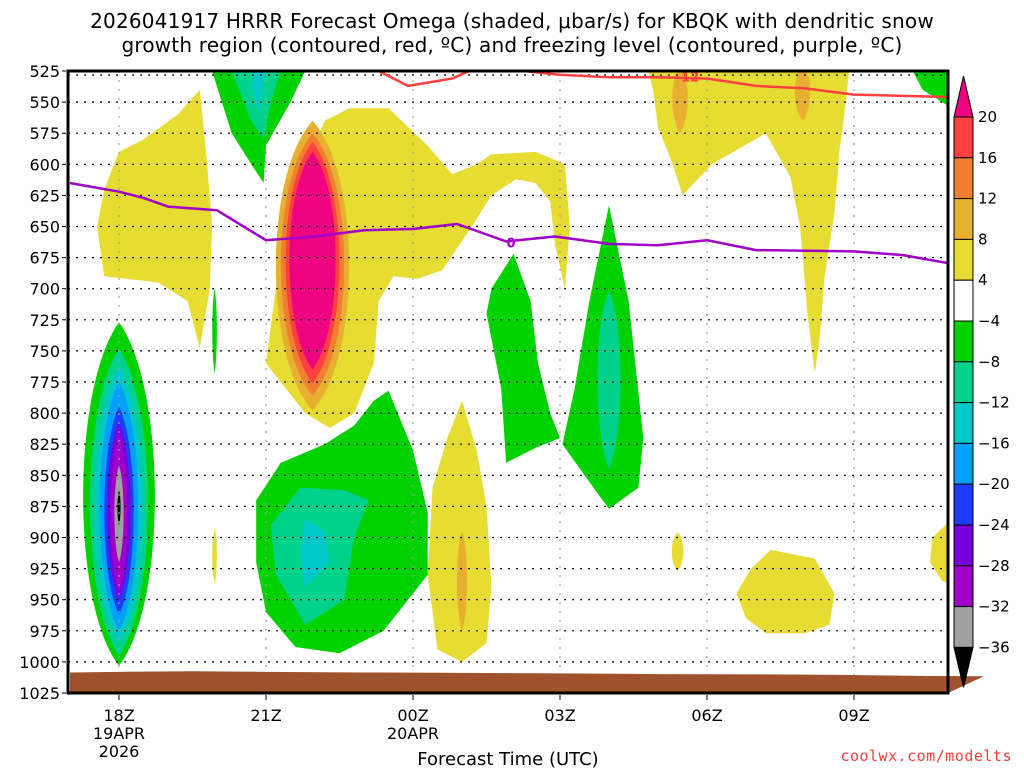  I want to click on descent-22z-magenta, so click(312, 260).